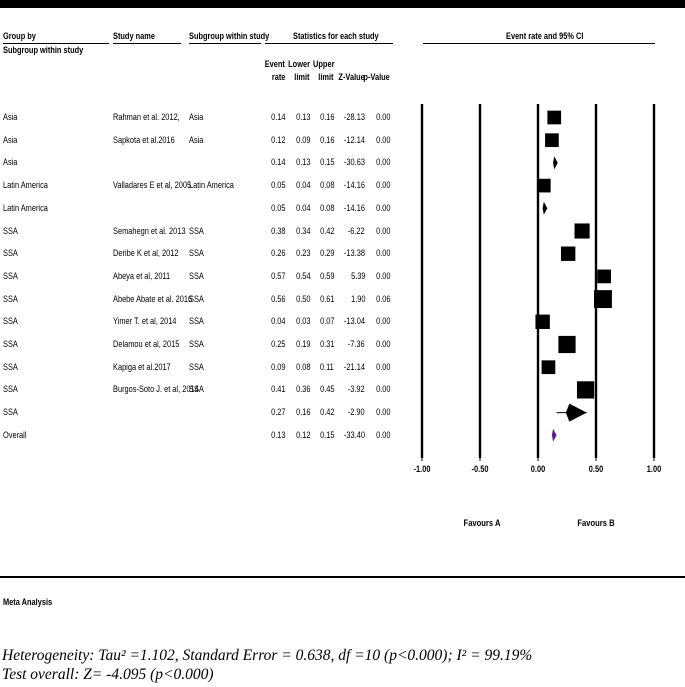 Image resolution: width=685 pixels, height=687 pixels. Describe the element at coordinates (277, 344) in the screenshot. I see `cell-event-rate: 0.25` at that location.